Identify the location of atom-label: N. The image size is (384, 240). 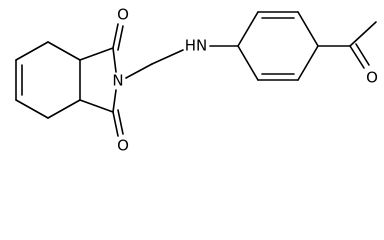
(117, 81).